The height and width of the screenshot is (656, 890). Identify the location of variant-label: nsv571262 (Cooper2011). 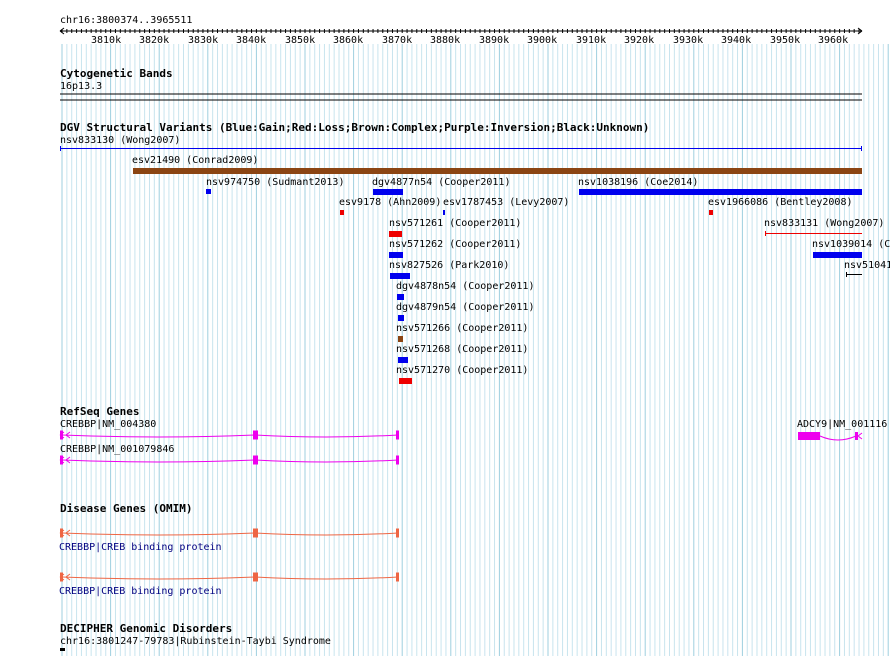
(455, 244).